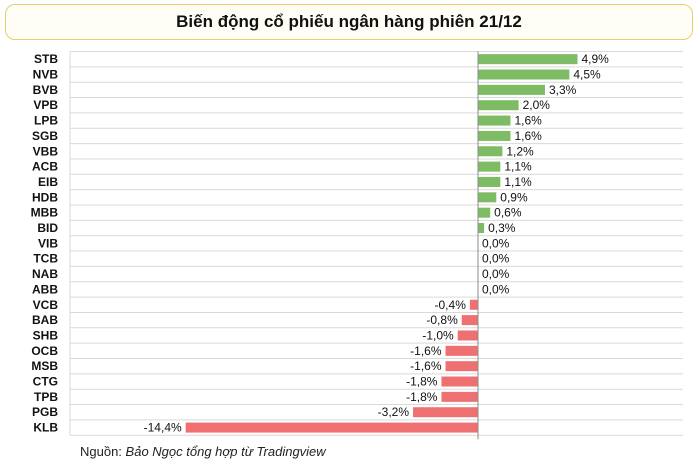  Describe the element at coordinates (46, 397) in the screenshot. I see `category-label: TPB` at that location.